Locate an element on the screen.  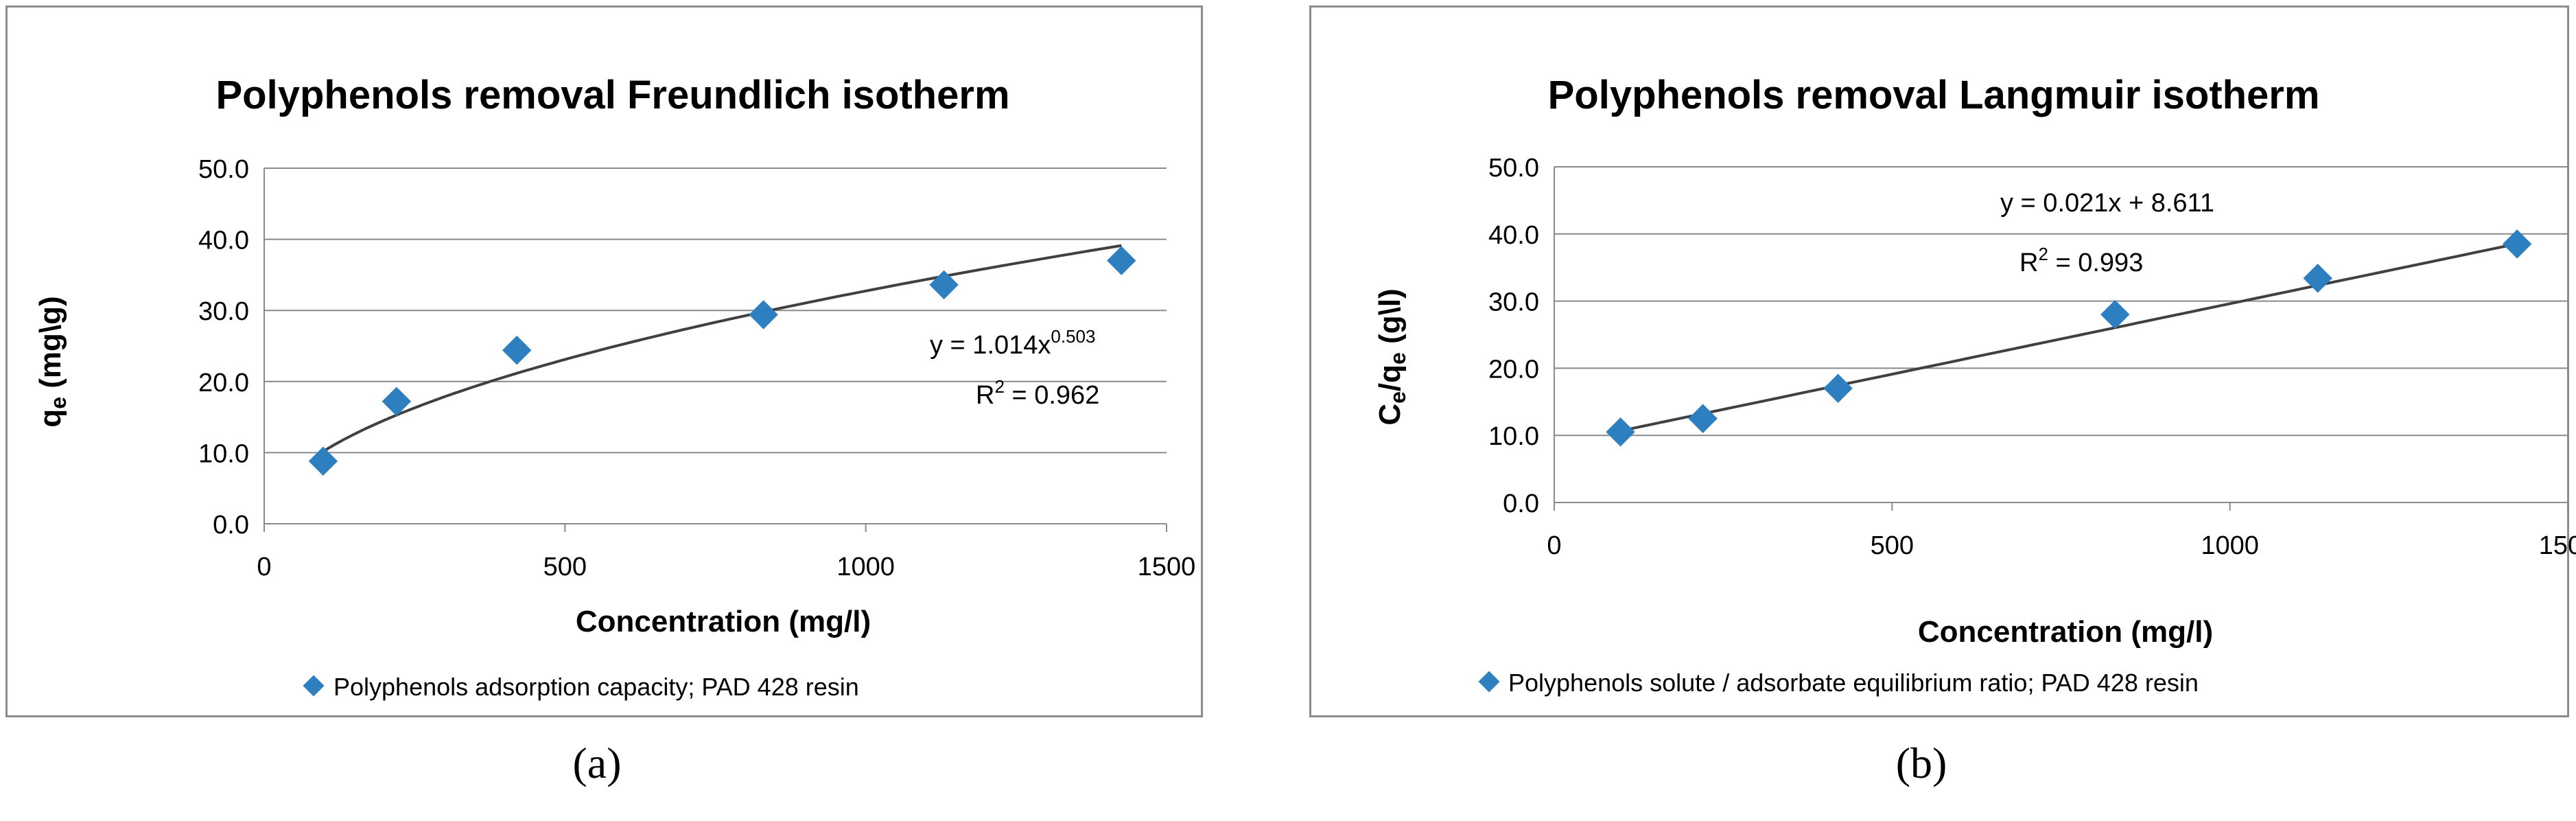
b-x-tick-label: 500 is located at coordinates (1892, 545).